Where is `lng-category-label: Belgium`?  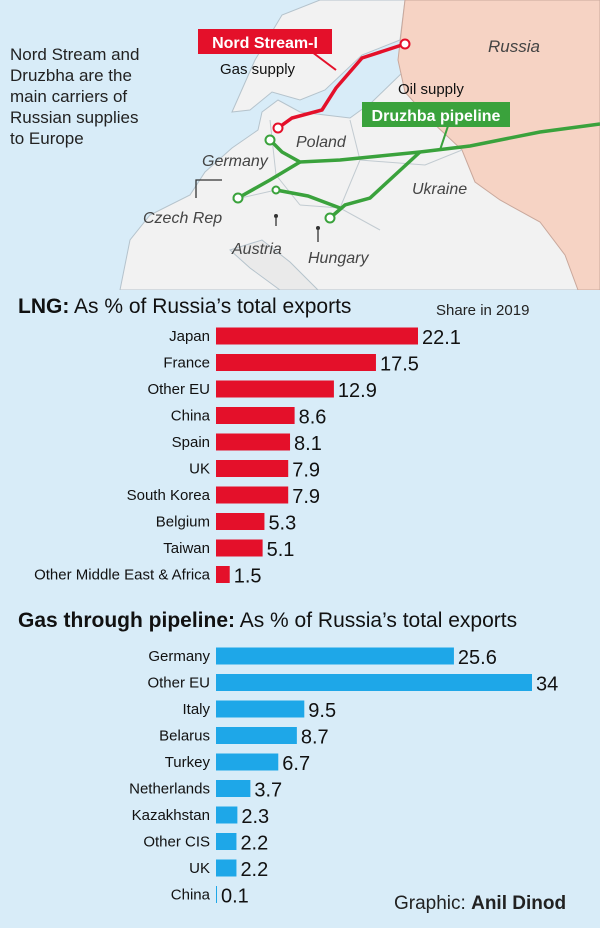
lng-category-label: Belgium is located at coordinates (183, 522).